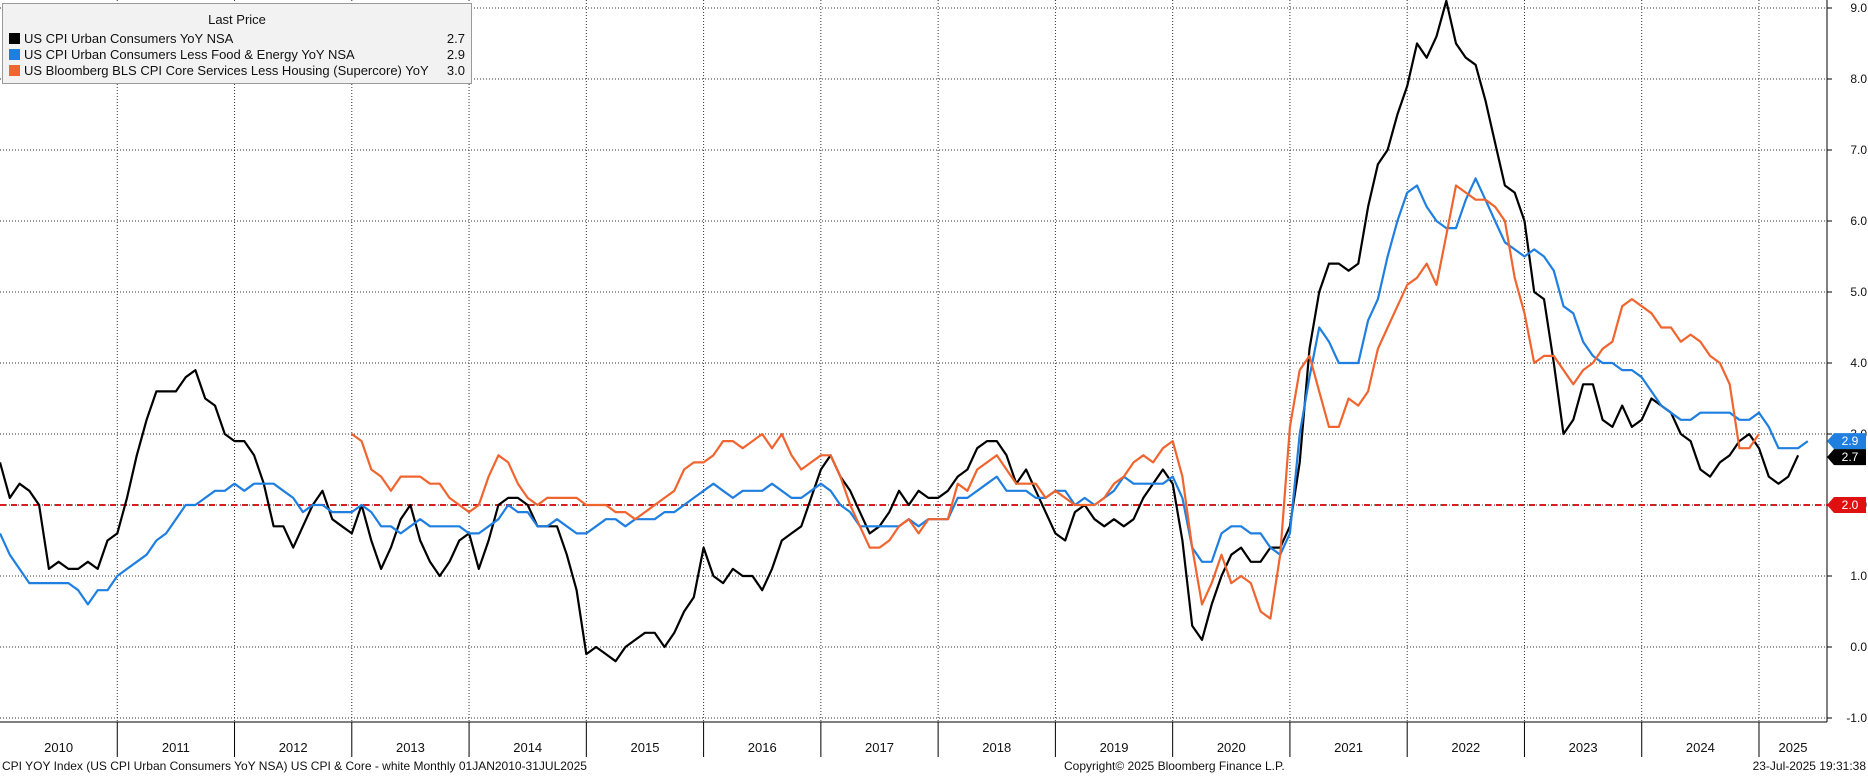  I want to click on x-tick-label: 2021, so click(1348, 747).